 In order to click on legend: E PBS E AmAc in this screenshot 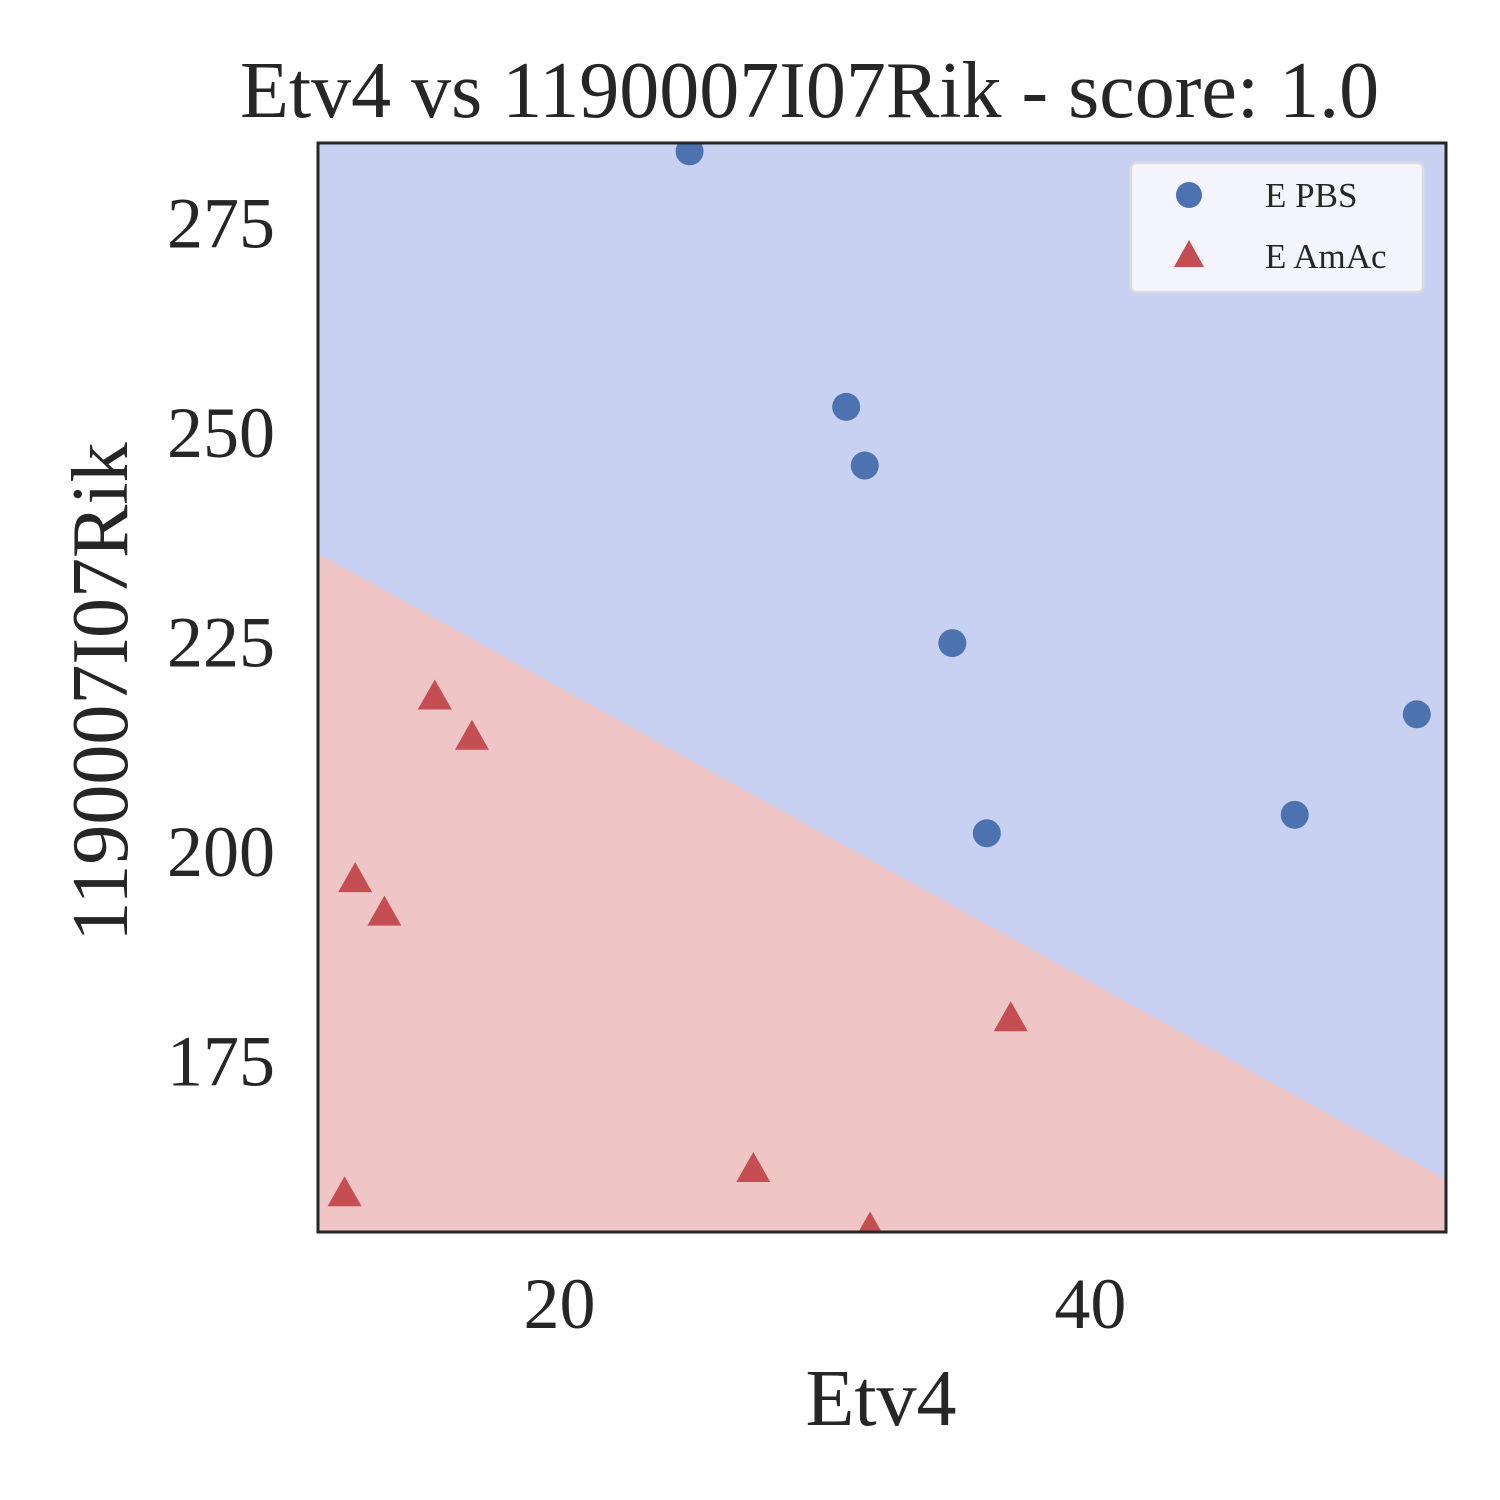, I will do `click(1277, 227)`.